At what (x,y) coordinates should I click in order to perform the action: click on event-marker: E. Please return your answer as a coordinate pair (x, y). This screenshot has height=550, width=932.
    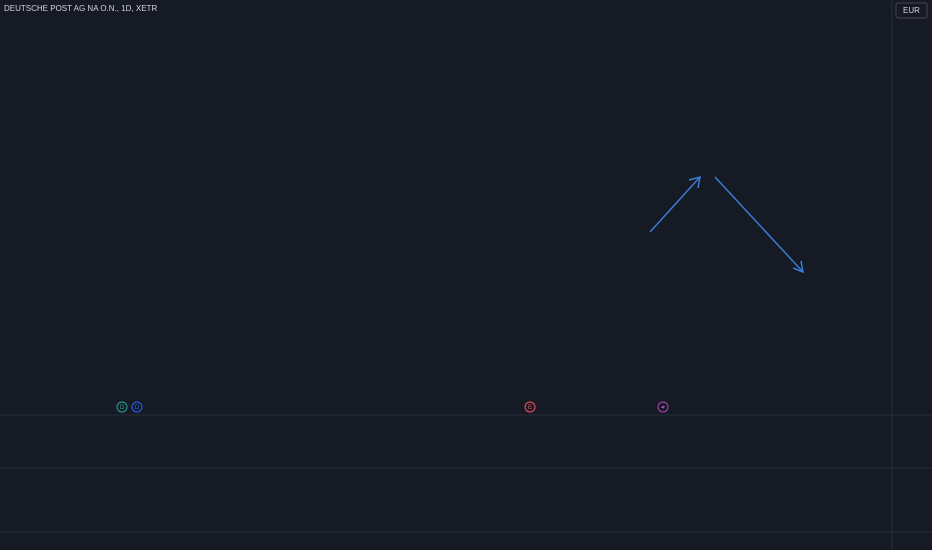
    Looking at the image, I should click on (530, 407).